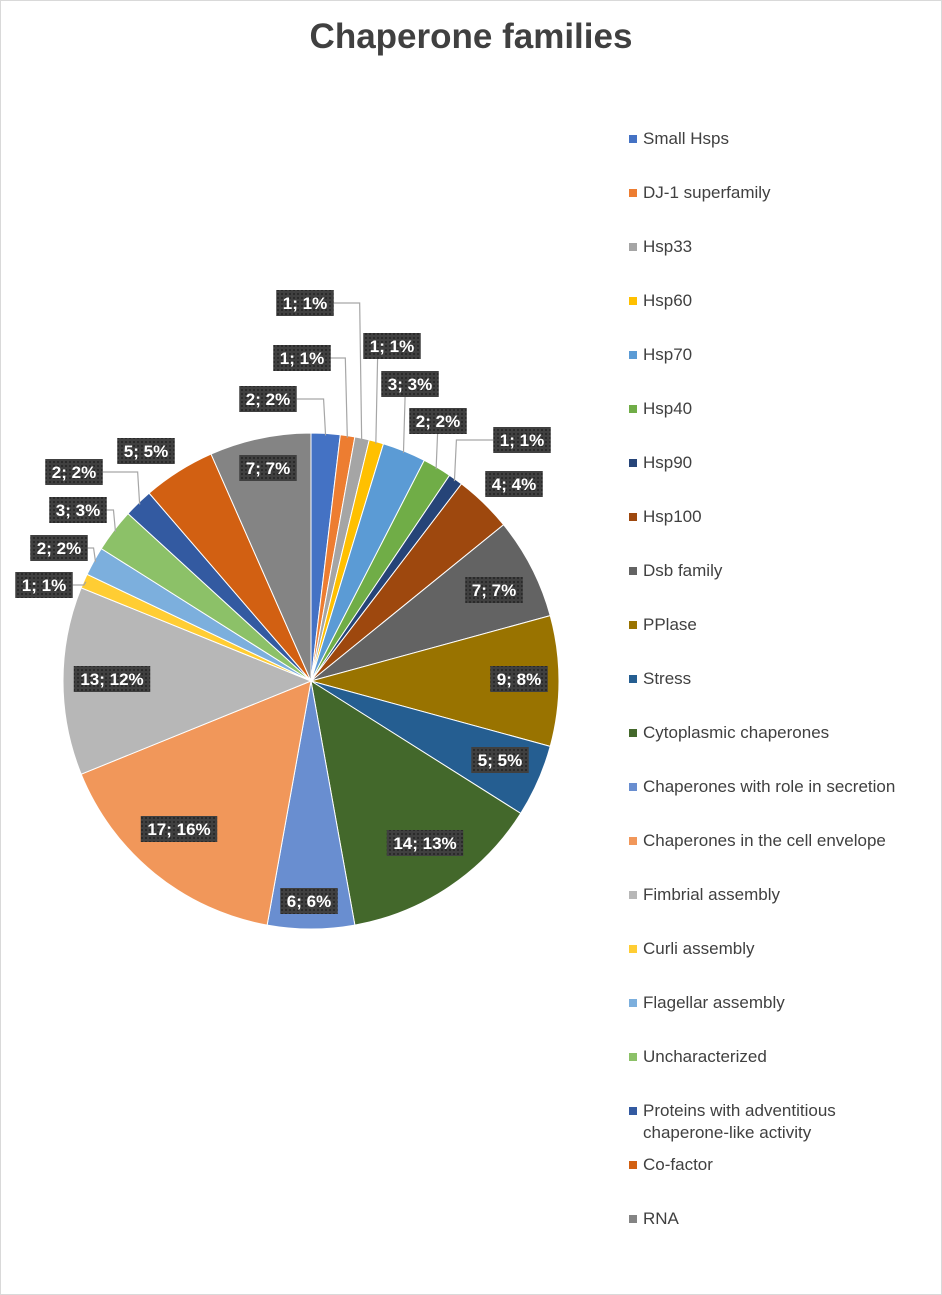 This screenshot has height=1295, width=942. What do you see at coordinates (661, 1218) in the screenshot?
I see `legend-label: RNA` at bounding box center [661, 1218].